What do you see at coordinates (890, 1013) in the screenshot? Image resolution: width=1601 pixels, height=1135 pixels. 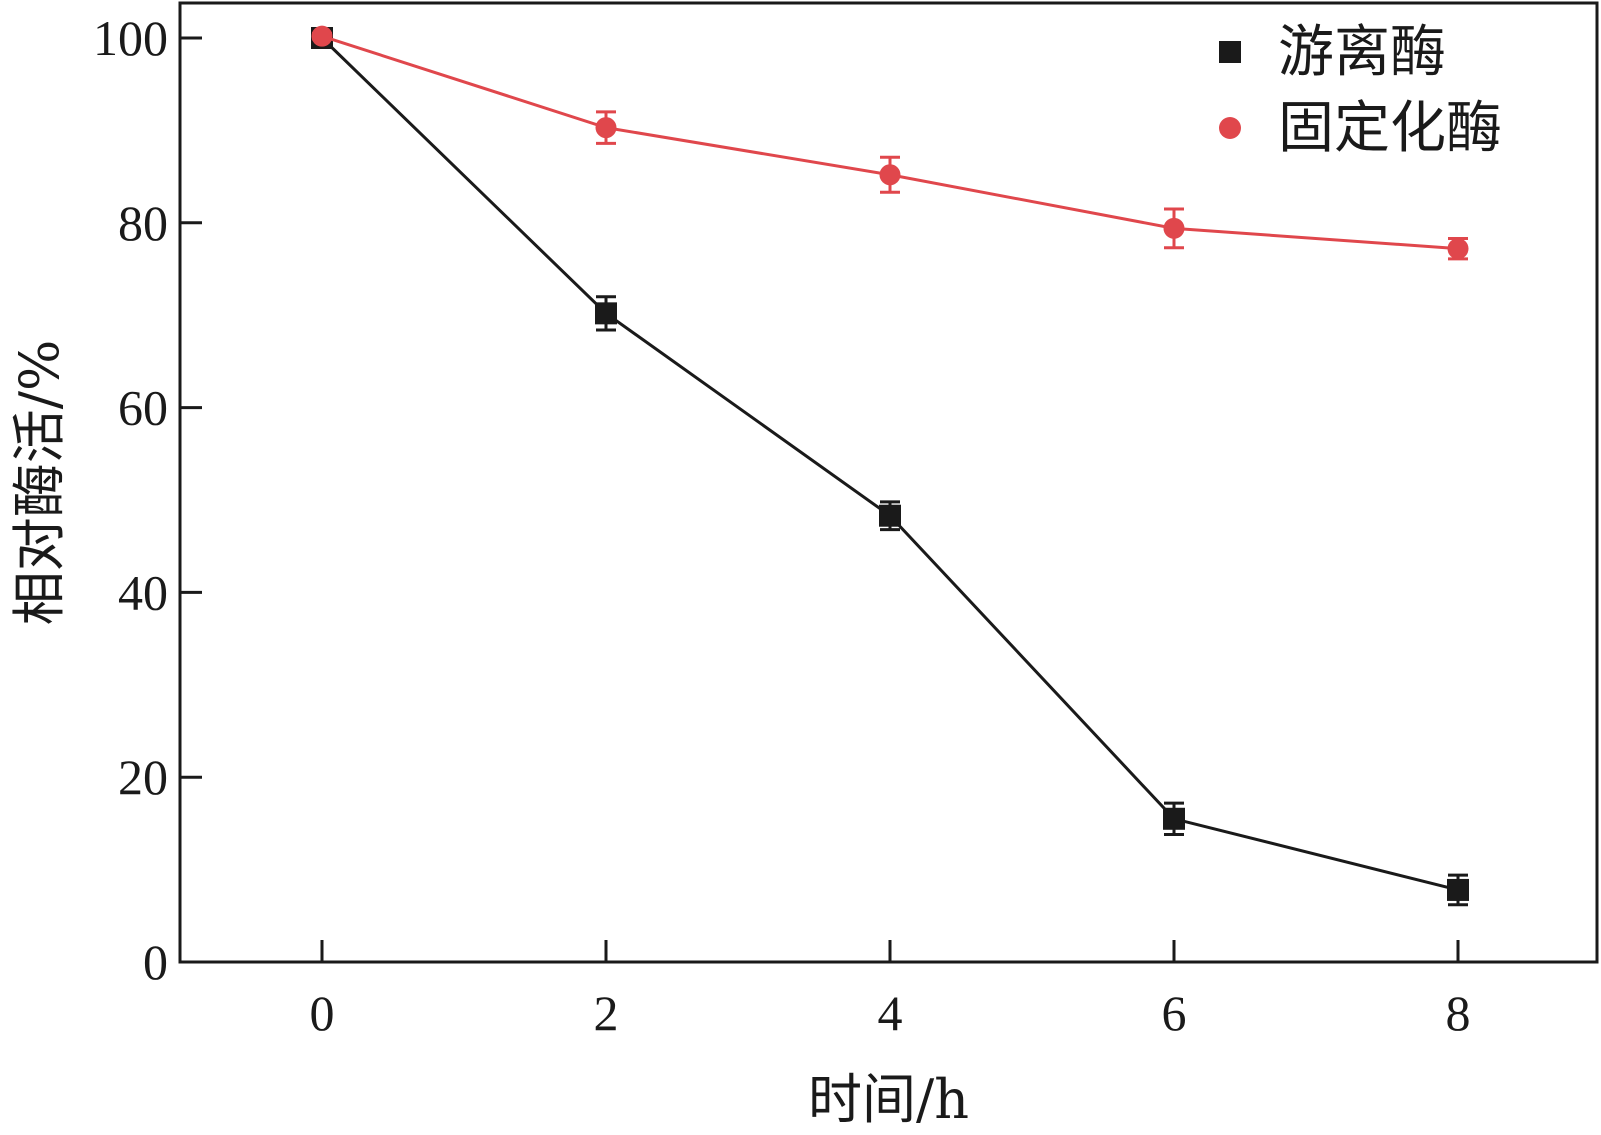 I see `x-tick-label: 4` at bounding box center [890, 1013].